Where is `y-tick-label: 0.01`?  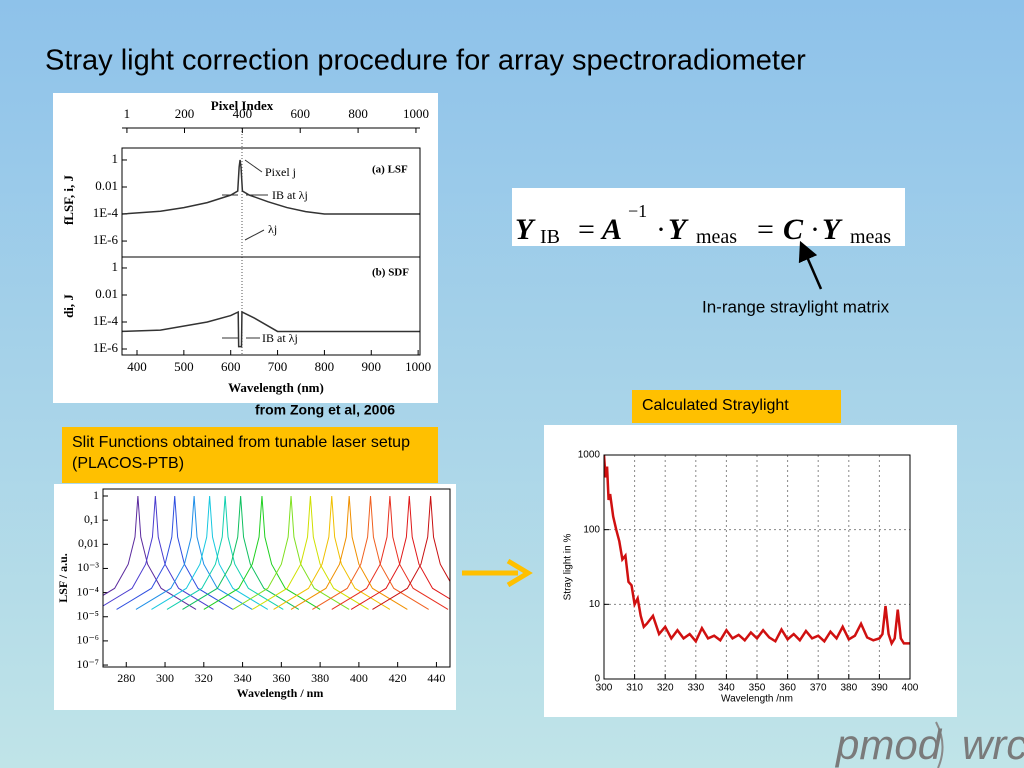
y-tick-label: 0.01 is located at coordinates (106, 293).